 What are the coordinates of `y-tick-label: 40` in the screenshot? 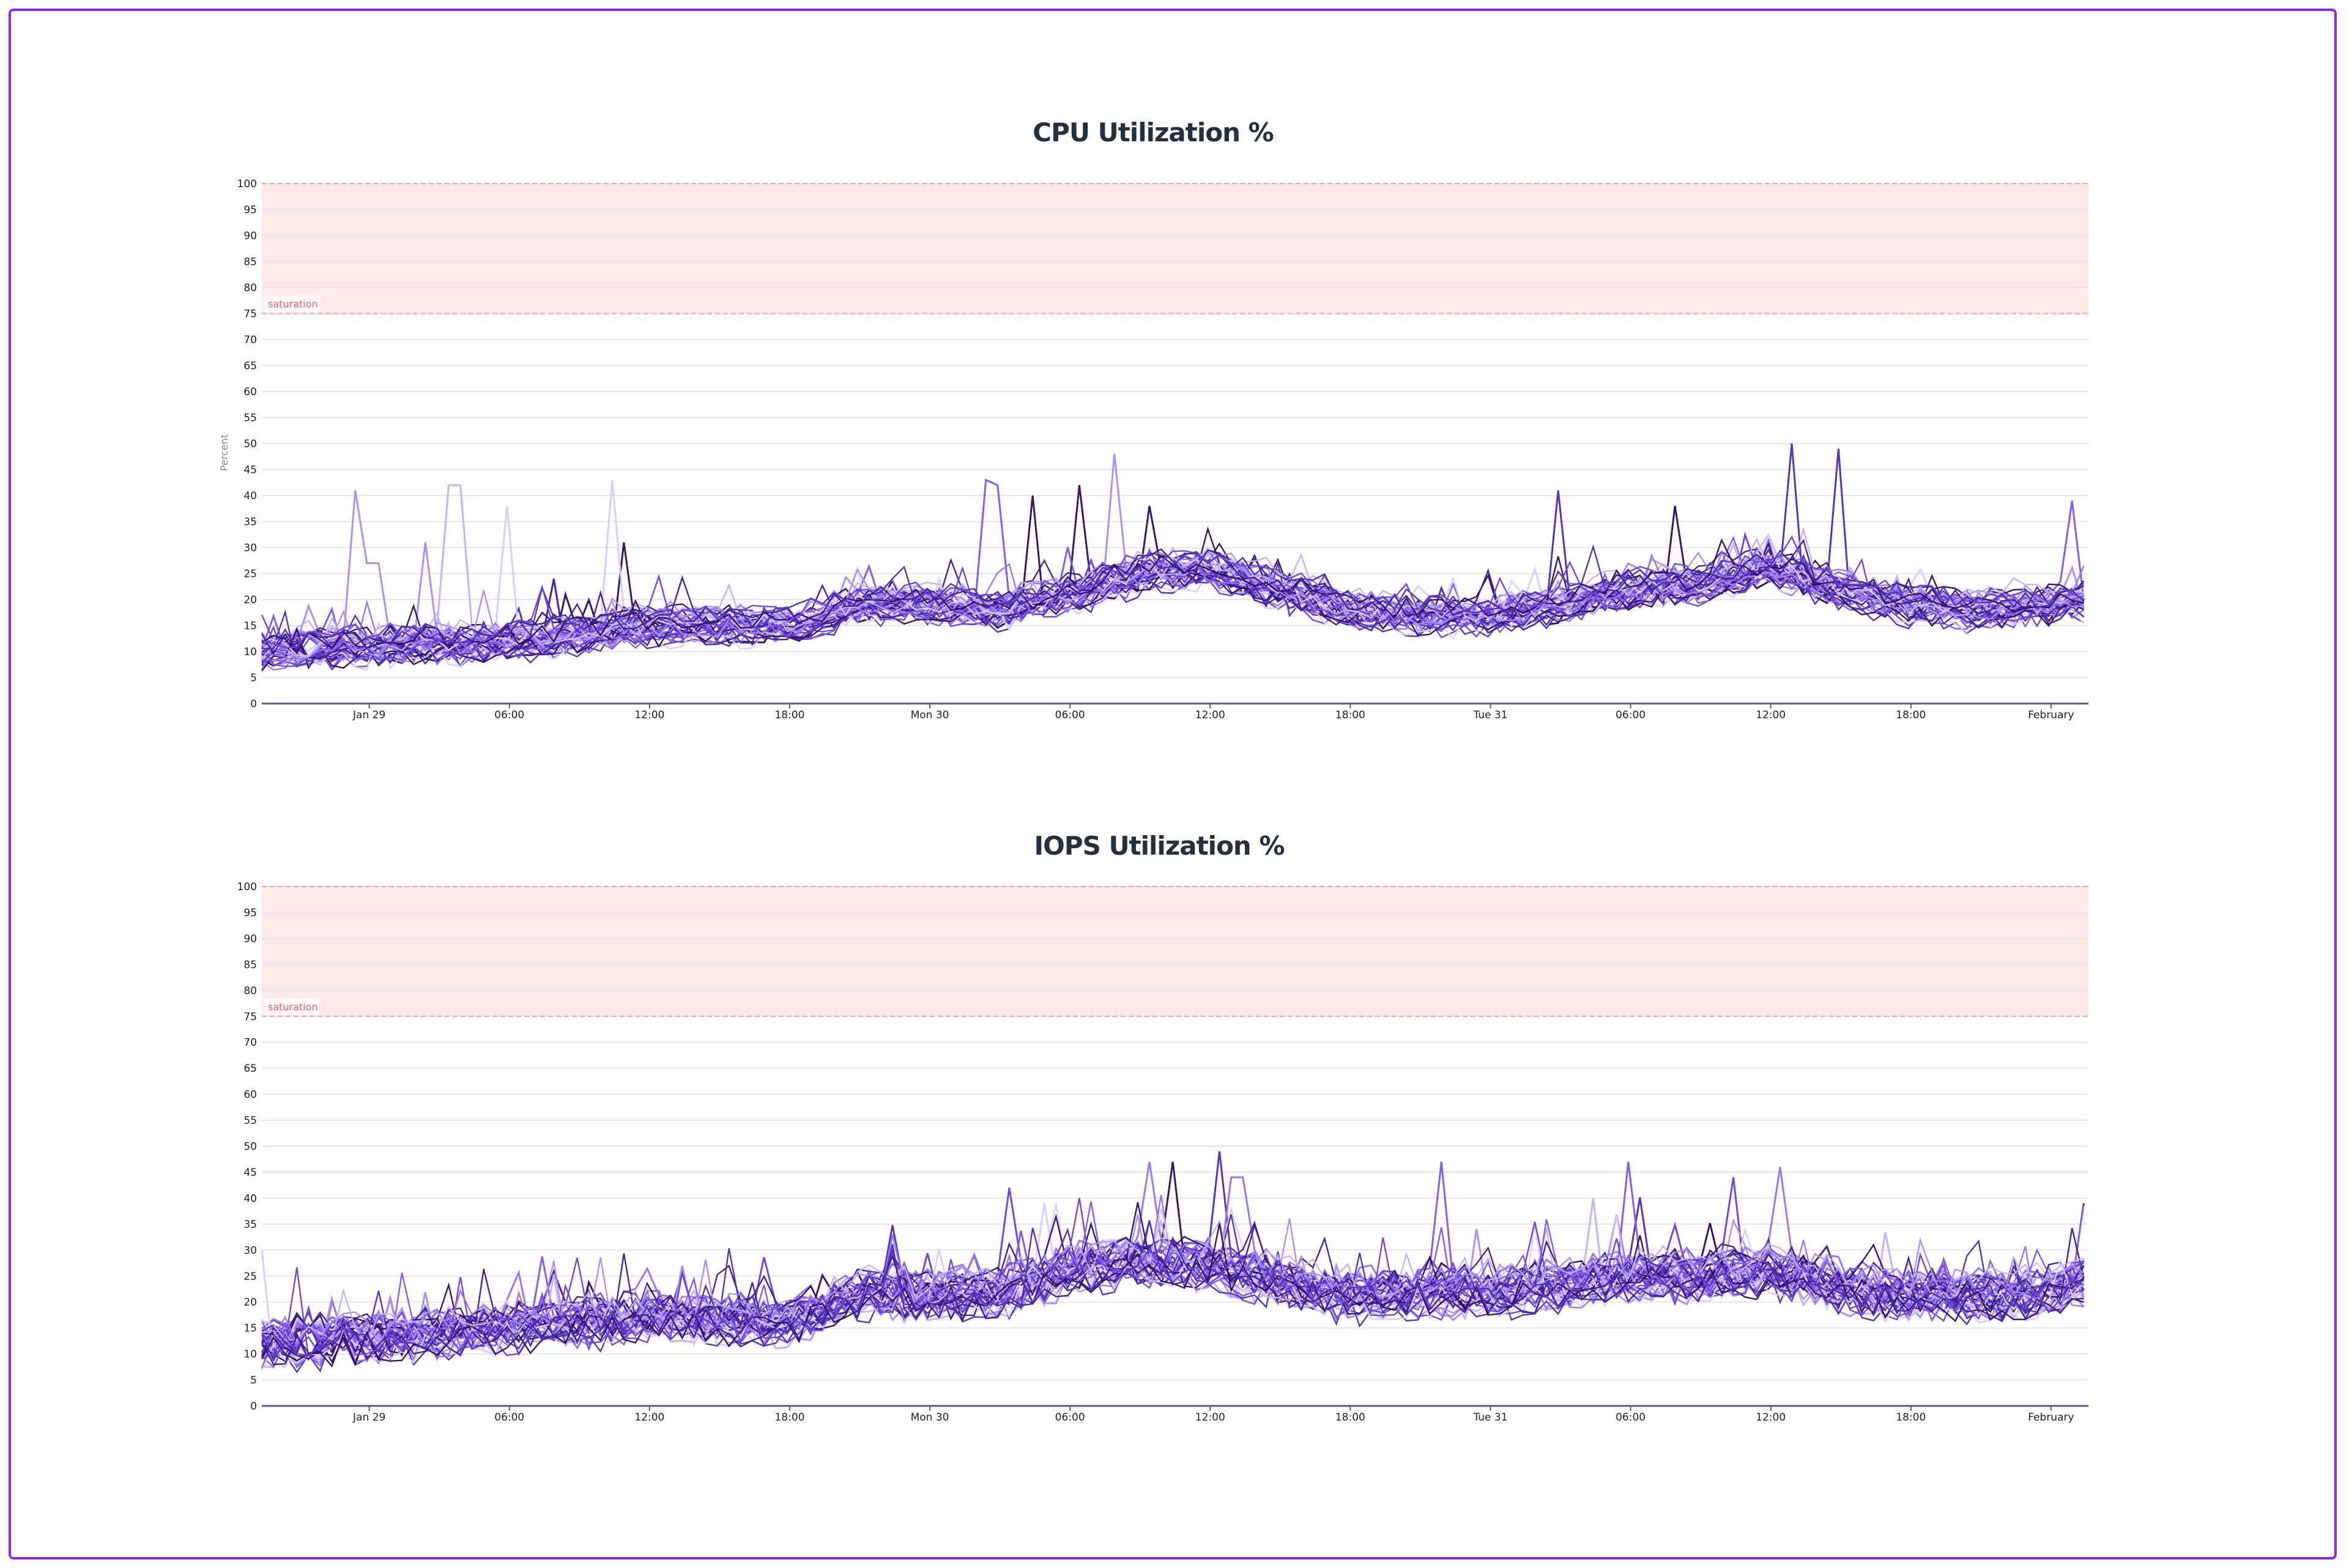 It's located at (250, 496).